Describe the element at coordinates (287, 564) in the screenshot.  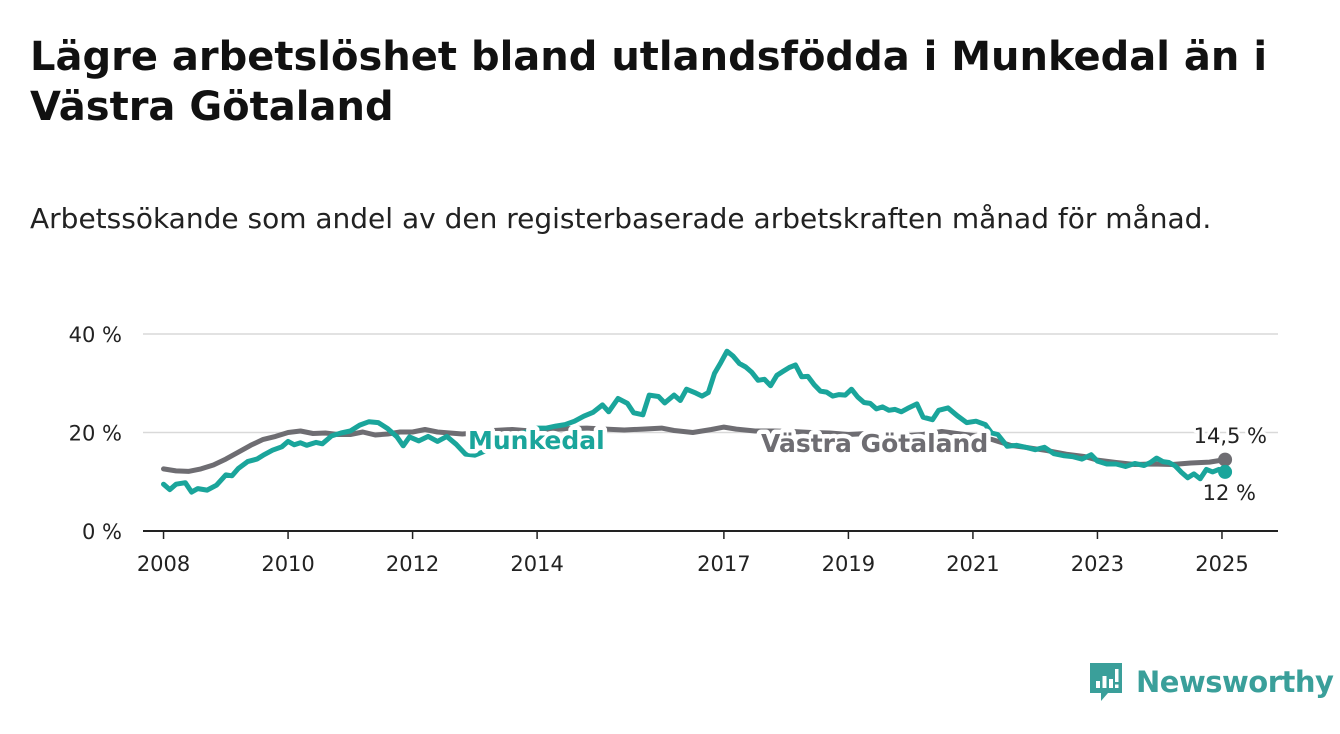
I see `x-tick-label: 2010` at that location.